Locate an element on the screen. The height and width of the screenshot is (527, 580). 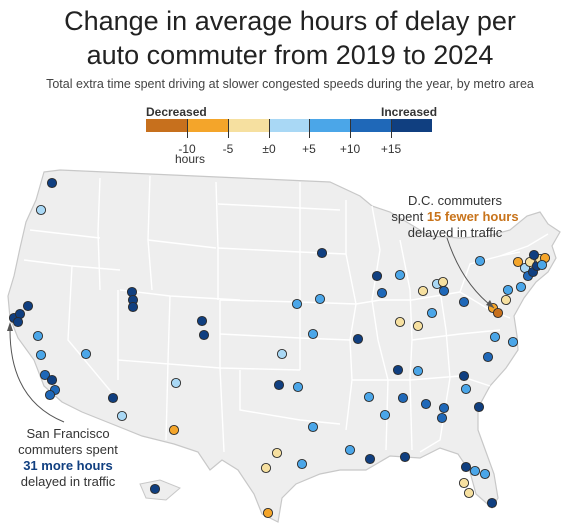
legend-decreased-label: Decreased is located at coordinates (176, 112).